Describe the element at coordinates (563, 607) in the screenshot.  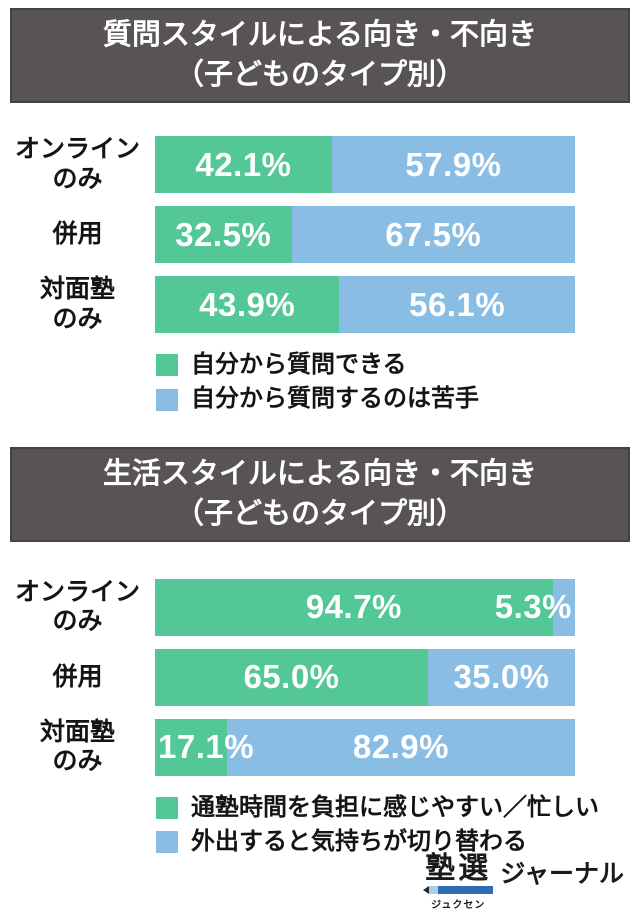
I see `segment-blue` at that location.